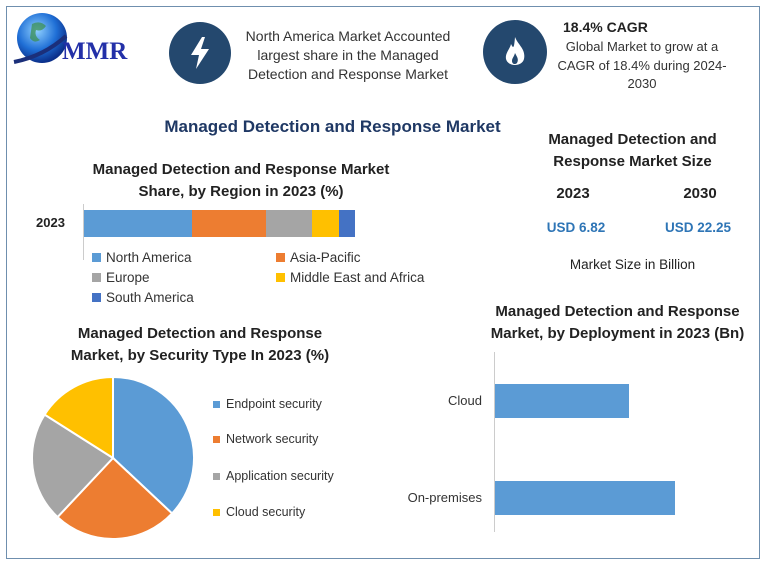 Image resolution: width=768 pixels, height=567 pixels. What do you see at coordinates (95, 51) in the screenshot?
I see `logo-text: MMR` at bounding box center [95, 51].